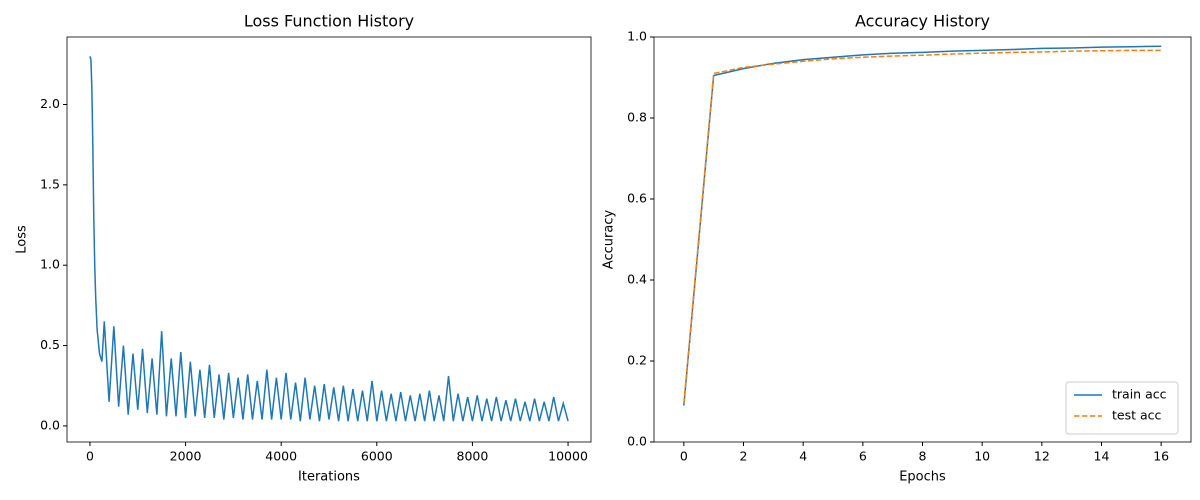  Describe the element at coordinates (50, 103) in the screenshot. I see `y-tick-label: 2.0` at that location.